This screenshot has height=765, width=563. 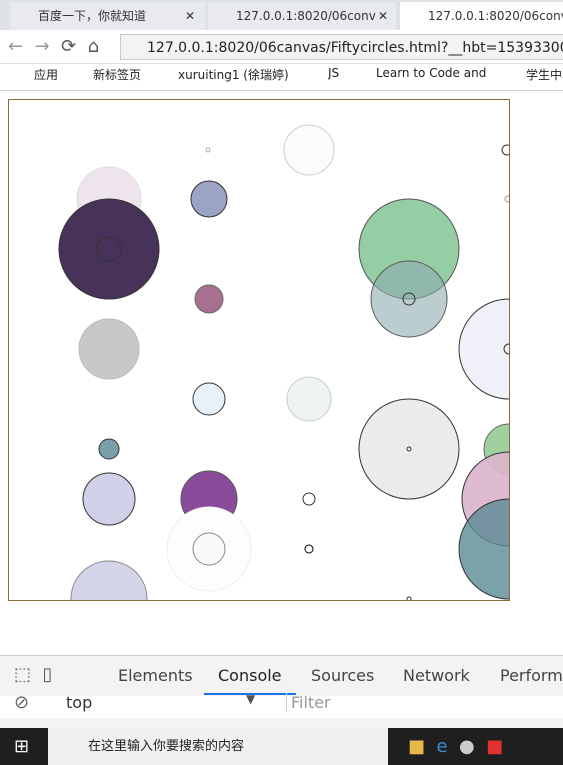 I want to click on devtools-icons: ⬚ ▯, so click(x=33, y=674).